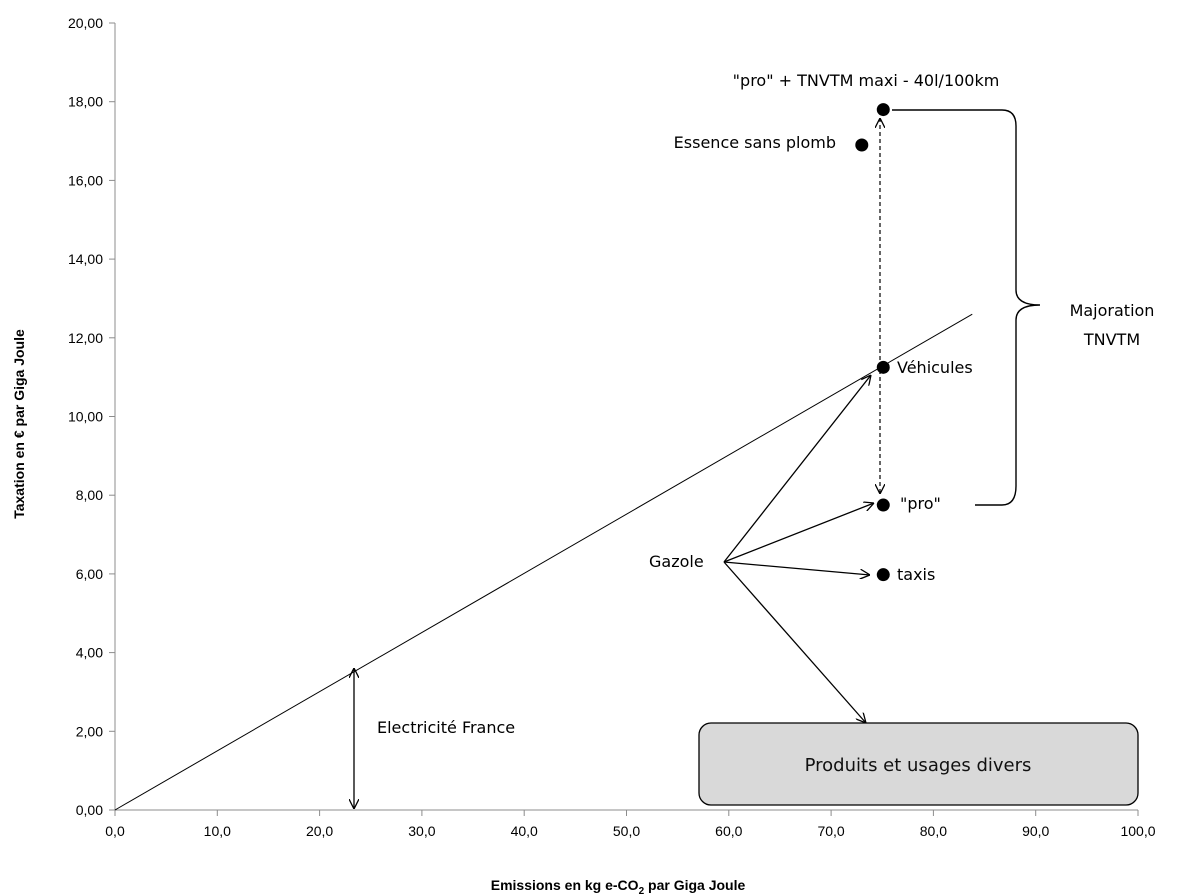  I want to click on y-tick-label: 4,00, so click(89, 653).